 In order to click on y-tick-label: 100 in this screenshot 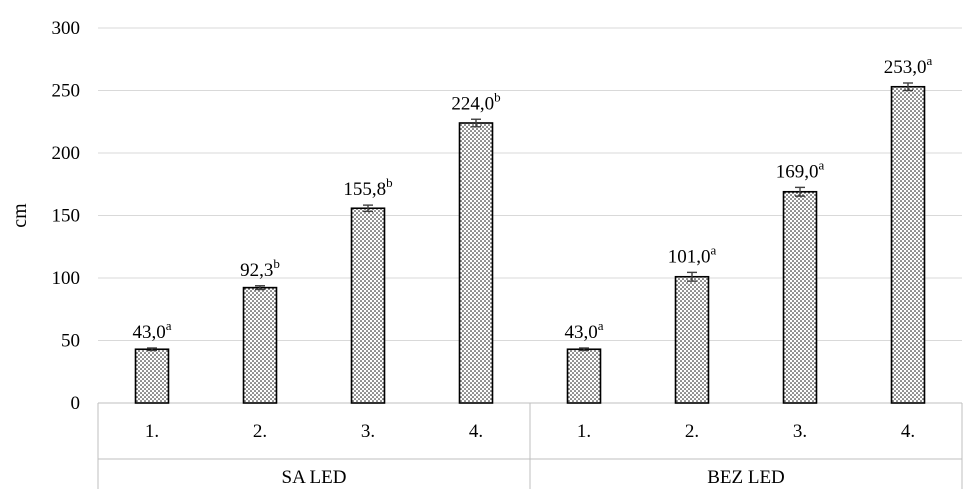, I will do `click(66, 278)`.